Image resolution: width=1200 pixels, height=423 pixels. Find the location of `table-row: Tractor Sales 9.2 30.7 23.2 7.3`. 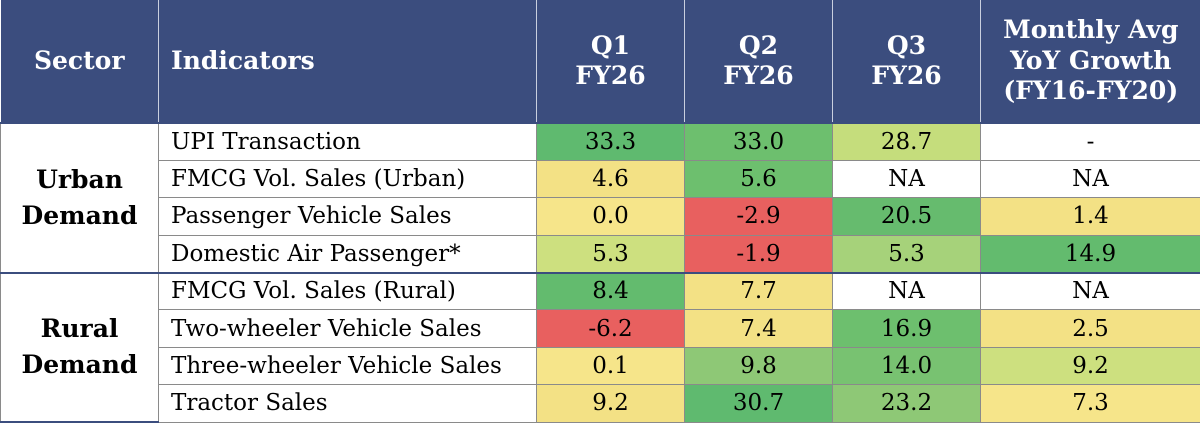

table-row: Tractor Sales 9.2 30.7 23.2 7.3 is located at coordinates (600, 403).